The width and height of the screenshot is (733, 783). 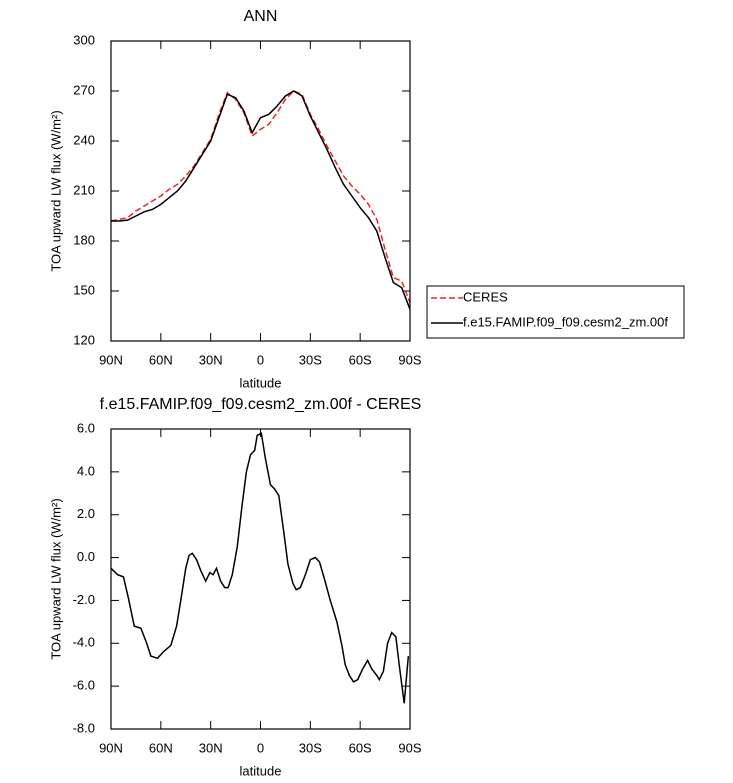 What do you see at coordinates (86, 513) in the screenshot?
I see `y-tick-label: 2.0` at bounding box center [86, 513].